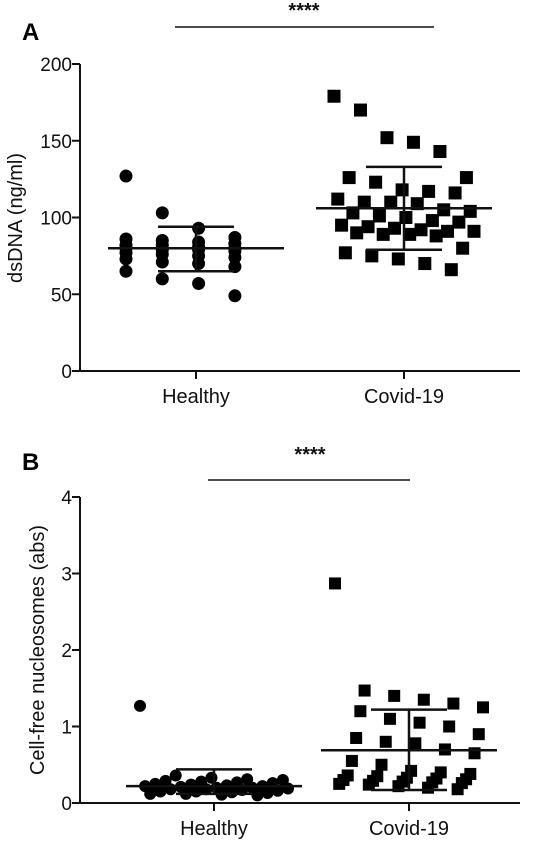 This screenshot has width=549, height=843. Describe the element at coordinates (66, 728) in the screenshot. I see `y-tick-label: 1` at that location.